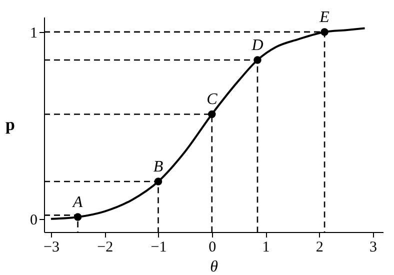 This screenshot has width=394, height=275. Describe the element at coordinates (158, 248) in the screenshot. I see `x-tick-label: −1` at that location.